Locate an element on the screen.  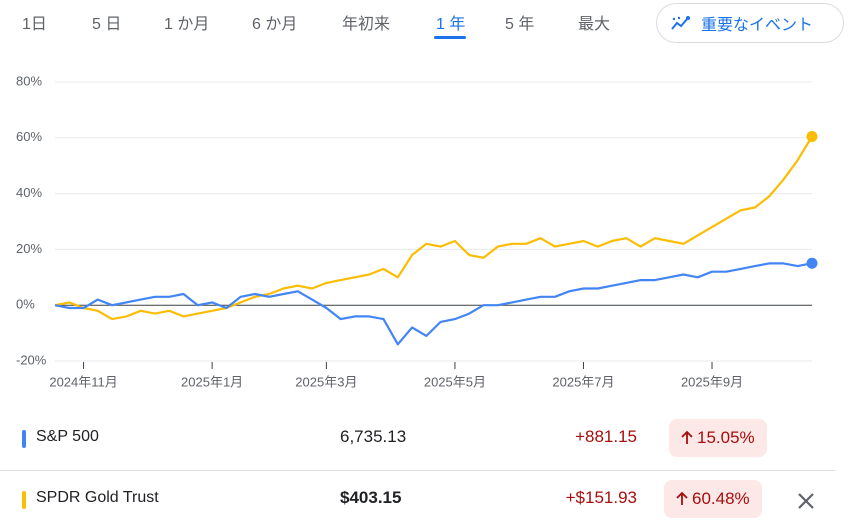
active-tab-indicator is located at coordinates (450, 37).